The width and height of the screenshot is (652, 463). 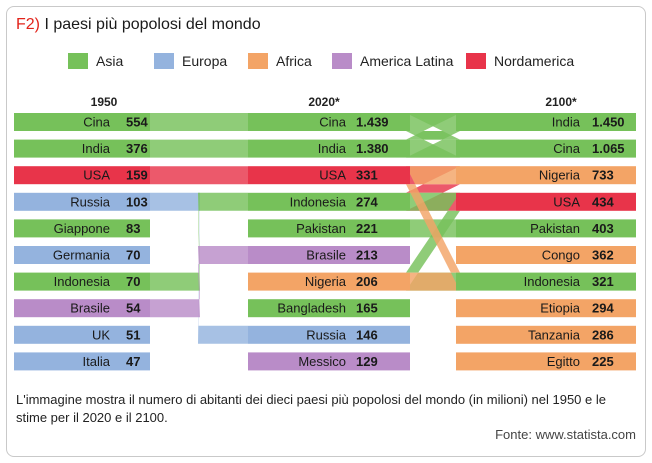 I want to click on row-2020-nigeria-value: 206, so click(x=367, y=281).